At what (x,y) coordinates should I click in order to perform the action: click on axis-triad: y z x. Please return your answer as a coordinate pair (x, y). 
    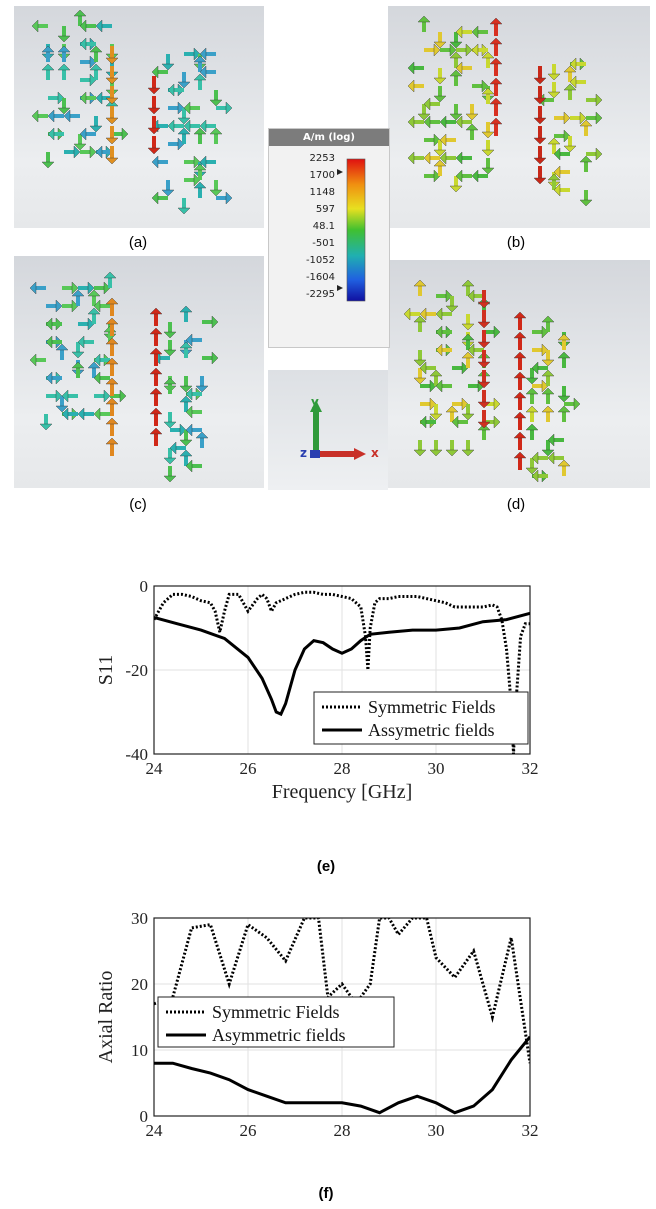
    Looking at the image, I should click on (328, 430).